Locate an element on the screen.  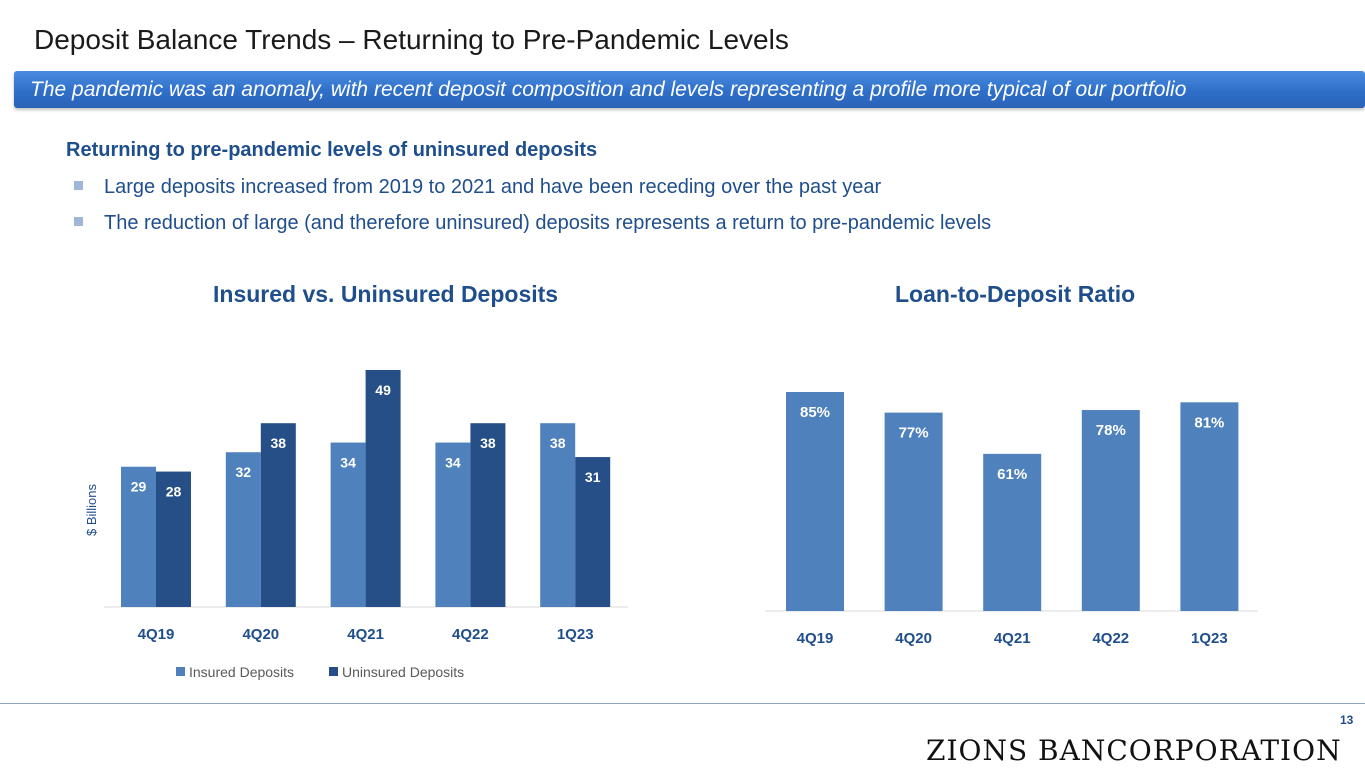
chart-title-ratio: Loan-to-Deposit Ratio is located at coordinates (1015, 294).